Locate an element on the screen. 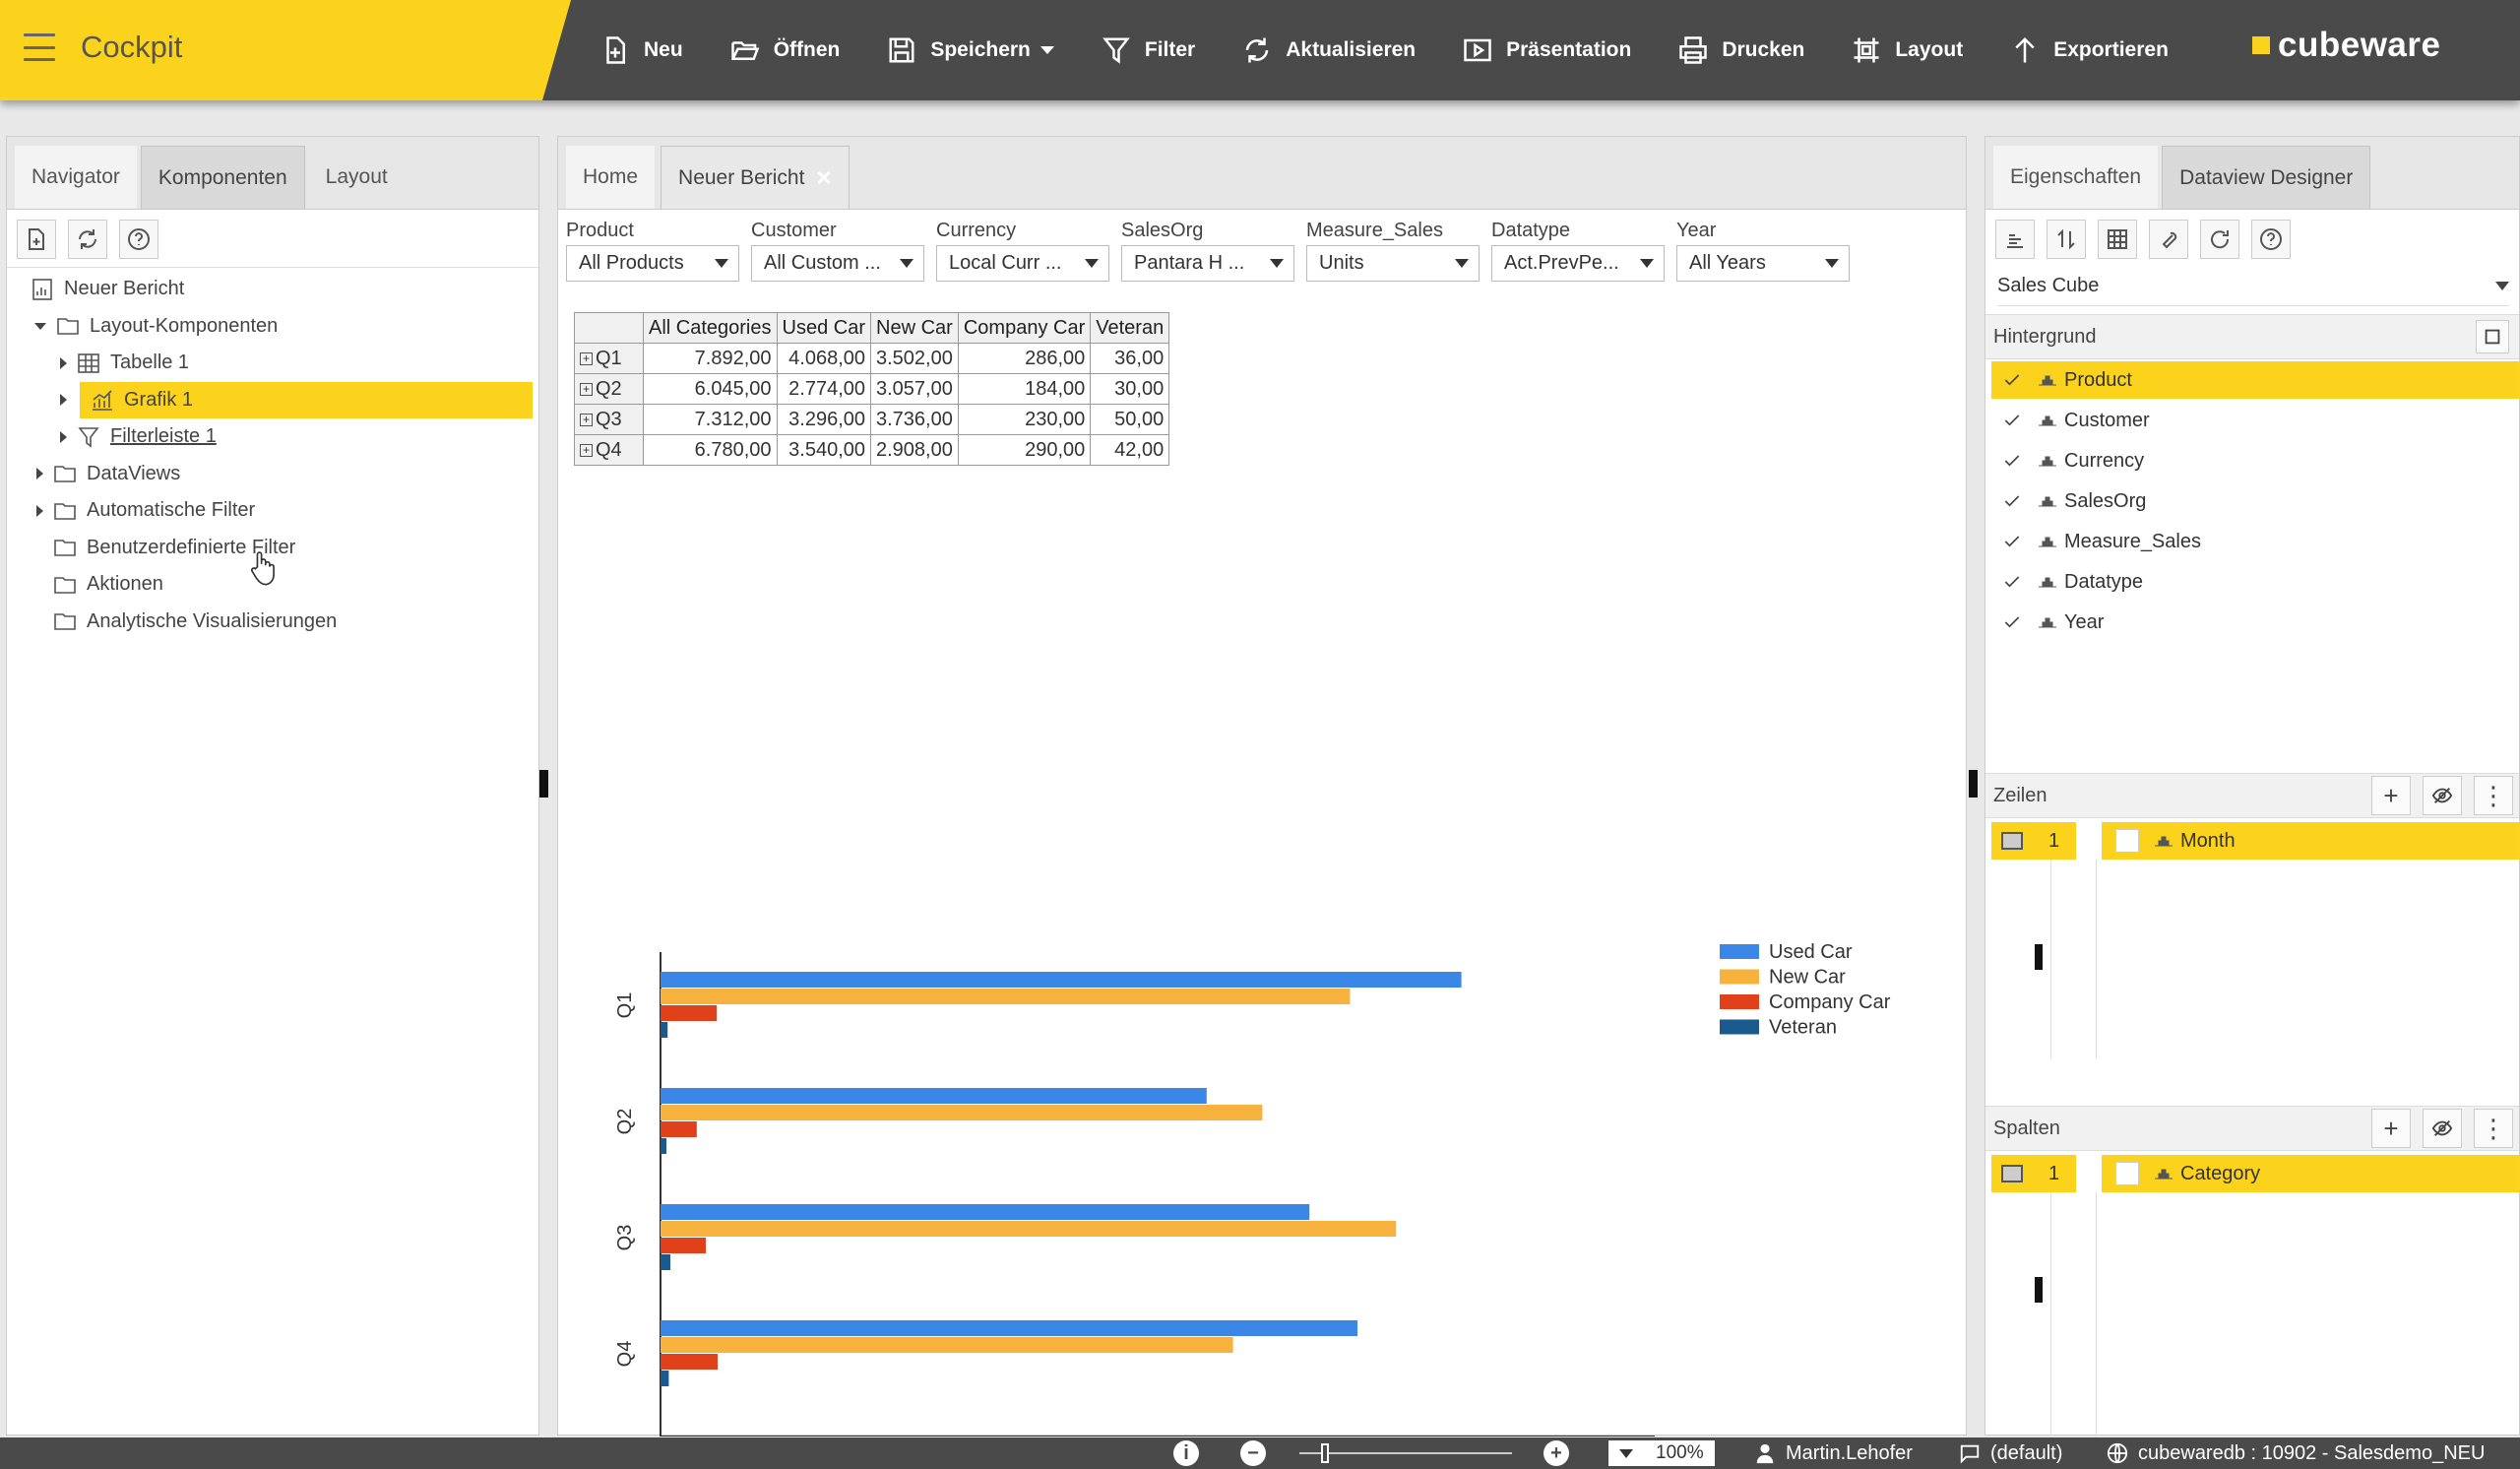  rows-axis-item: 1 Month is located at coordinates (2255, 841).